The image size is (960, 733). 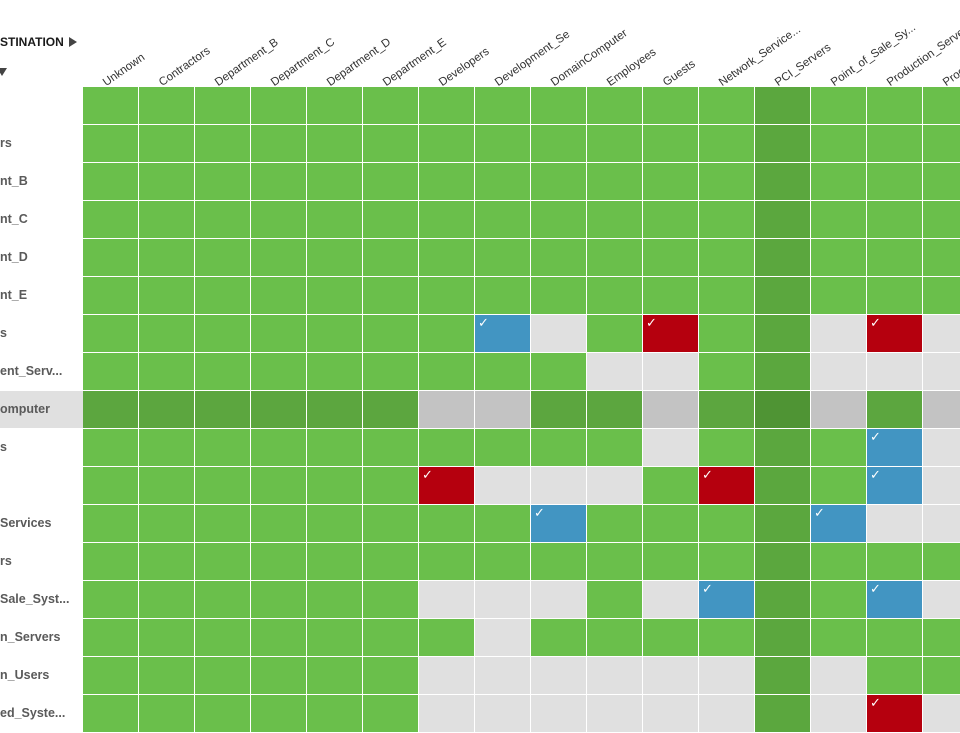 What do you see at coordinates (14, 257) in the screenshot?
I see `row-label: nt_D` at bounding box center [14, 257].